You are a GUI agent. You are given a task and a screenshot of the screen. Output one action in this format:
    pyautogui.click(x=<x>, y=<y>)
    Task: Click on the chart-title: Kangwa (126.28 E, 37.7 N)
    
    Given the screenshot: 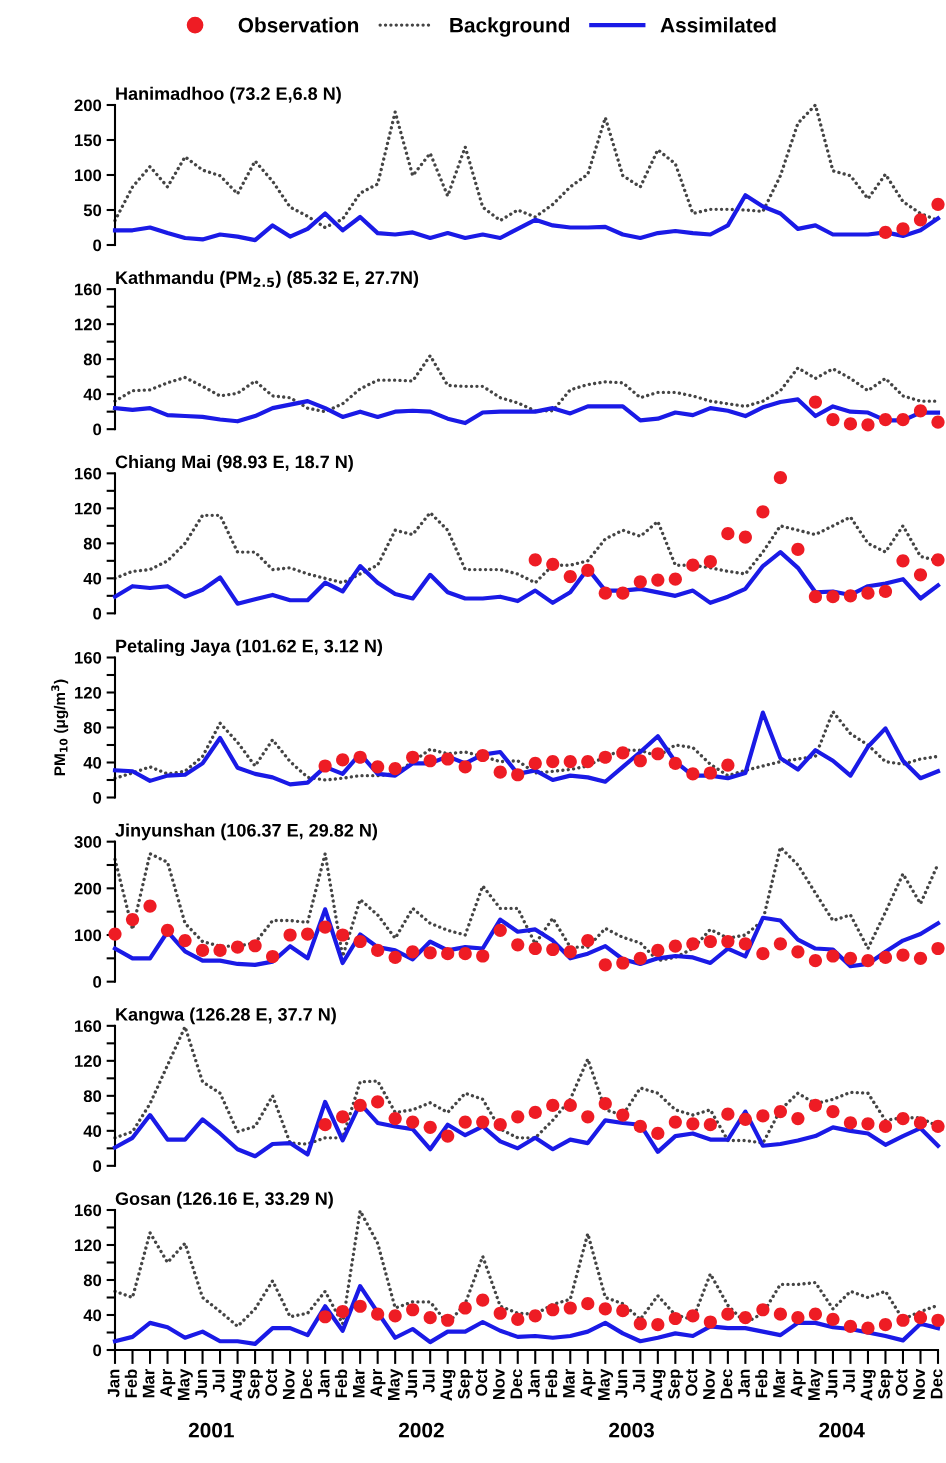 What is the action you would take?
    pyautogui.click(x=226, y=1016)
    